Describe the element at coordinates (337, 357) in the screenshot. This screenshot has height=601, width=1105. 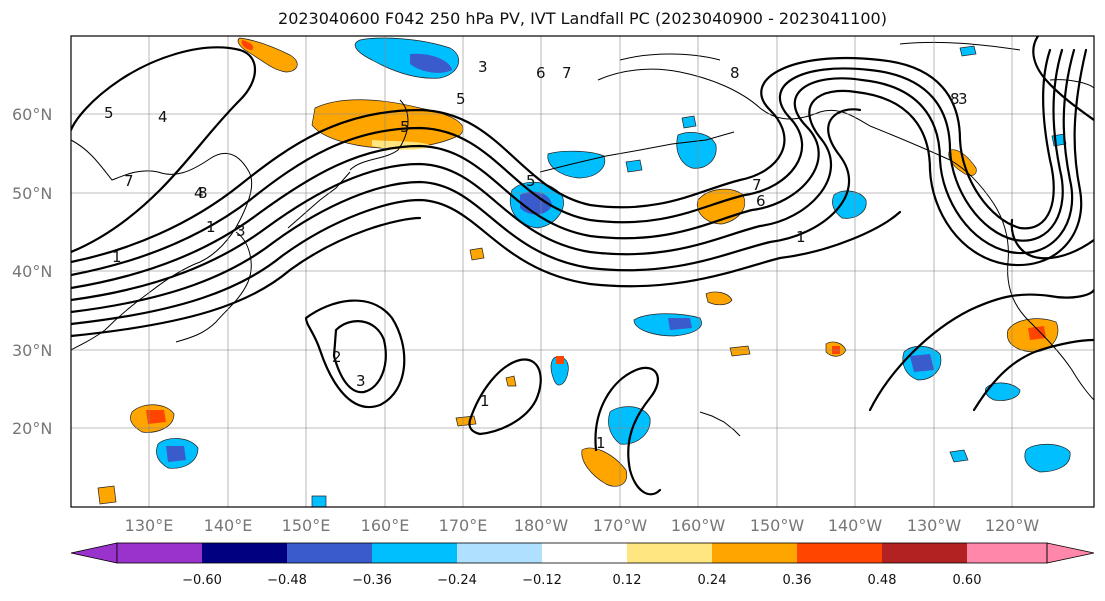
I see `contour-label: 2` at that location.